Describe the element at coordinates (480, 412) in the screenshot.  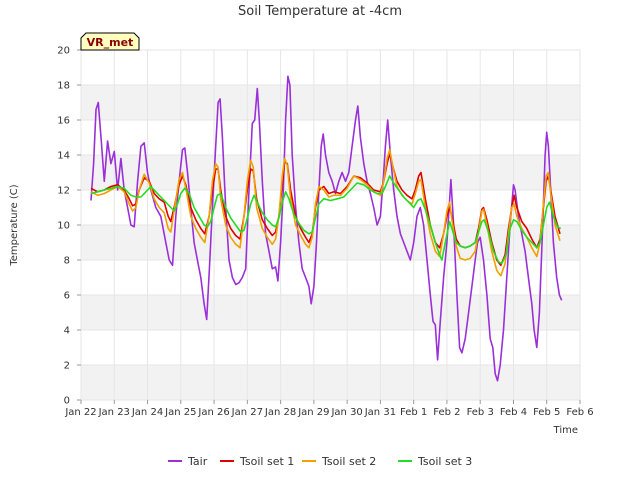
I see `x-tick-label: Feb 3` at that location.